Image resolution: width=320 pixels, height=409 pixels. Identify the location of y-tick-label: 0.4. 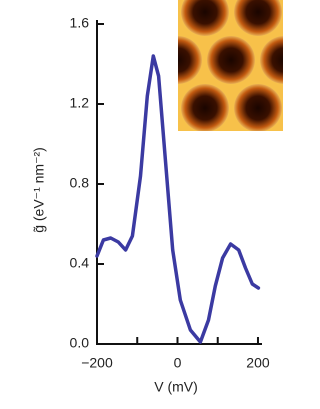
(80, 263).